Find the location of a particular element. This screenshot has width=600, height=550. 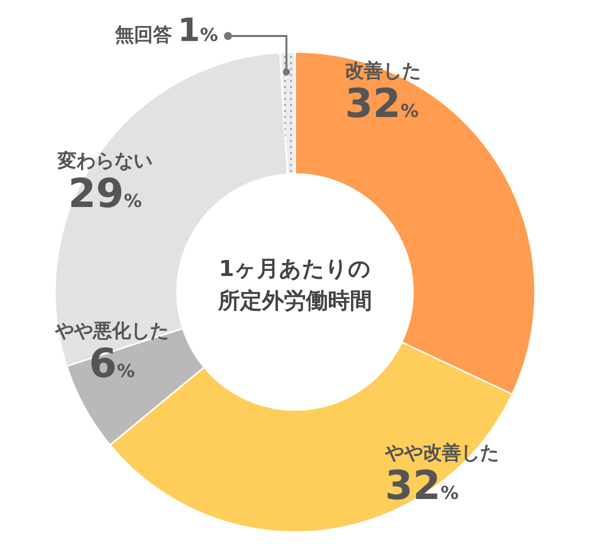

data-label: 6% is located at coordinates (112, 364).